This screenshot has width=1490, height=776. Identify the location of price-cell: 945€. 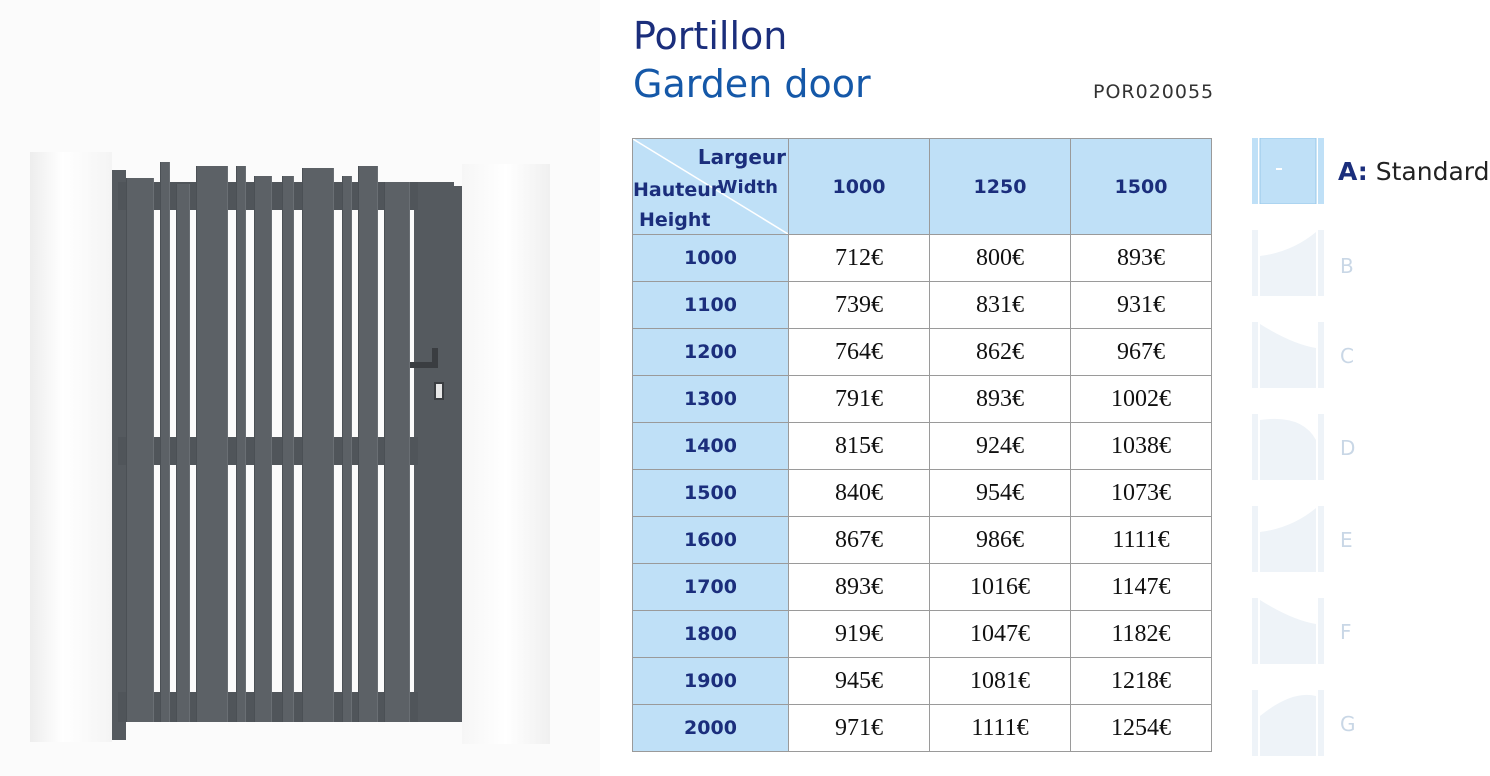
(859, 681).